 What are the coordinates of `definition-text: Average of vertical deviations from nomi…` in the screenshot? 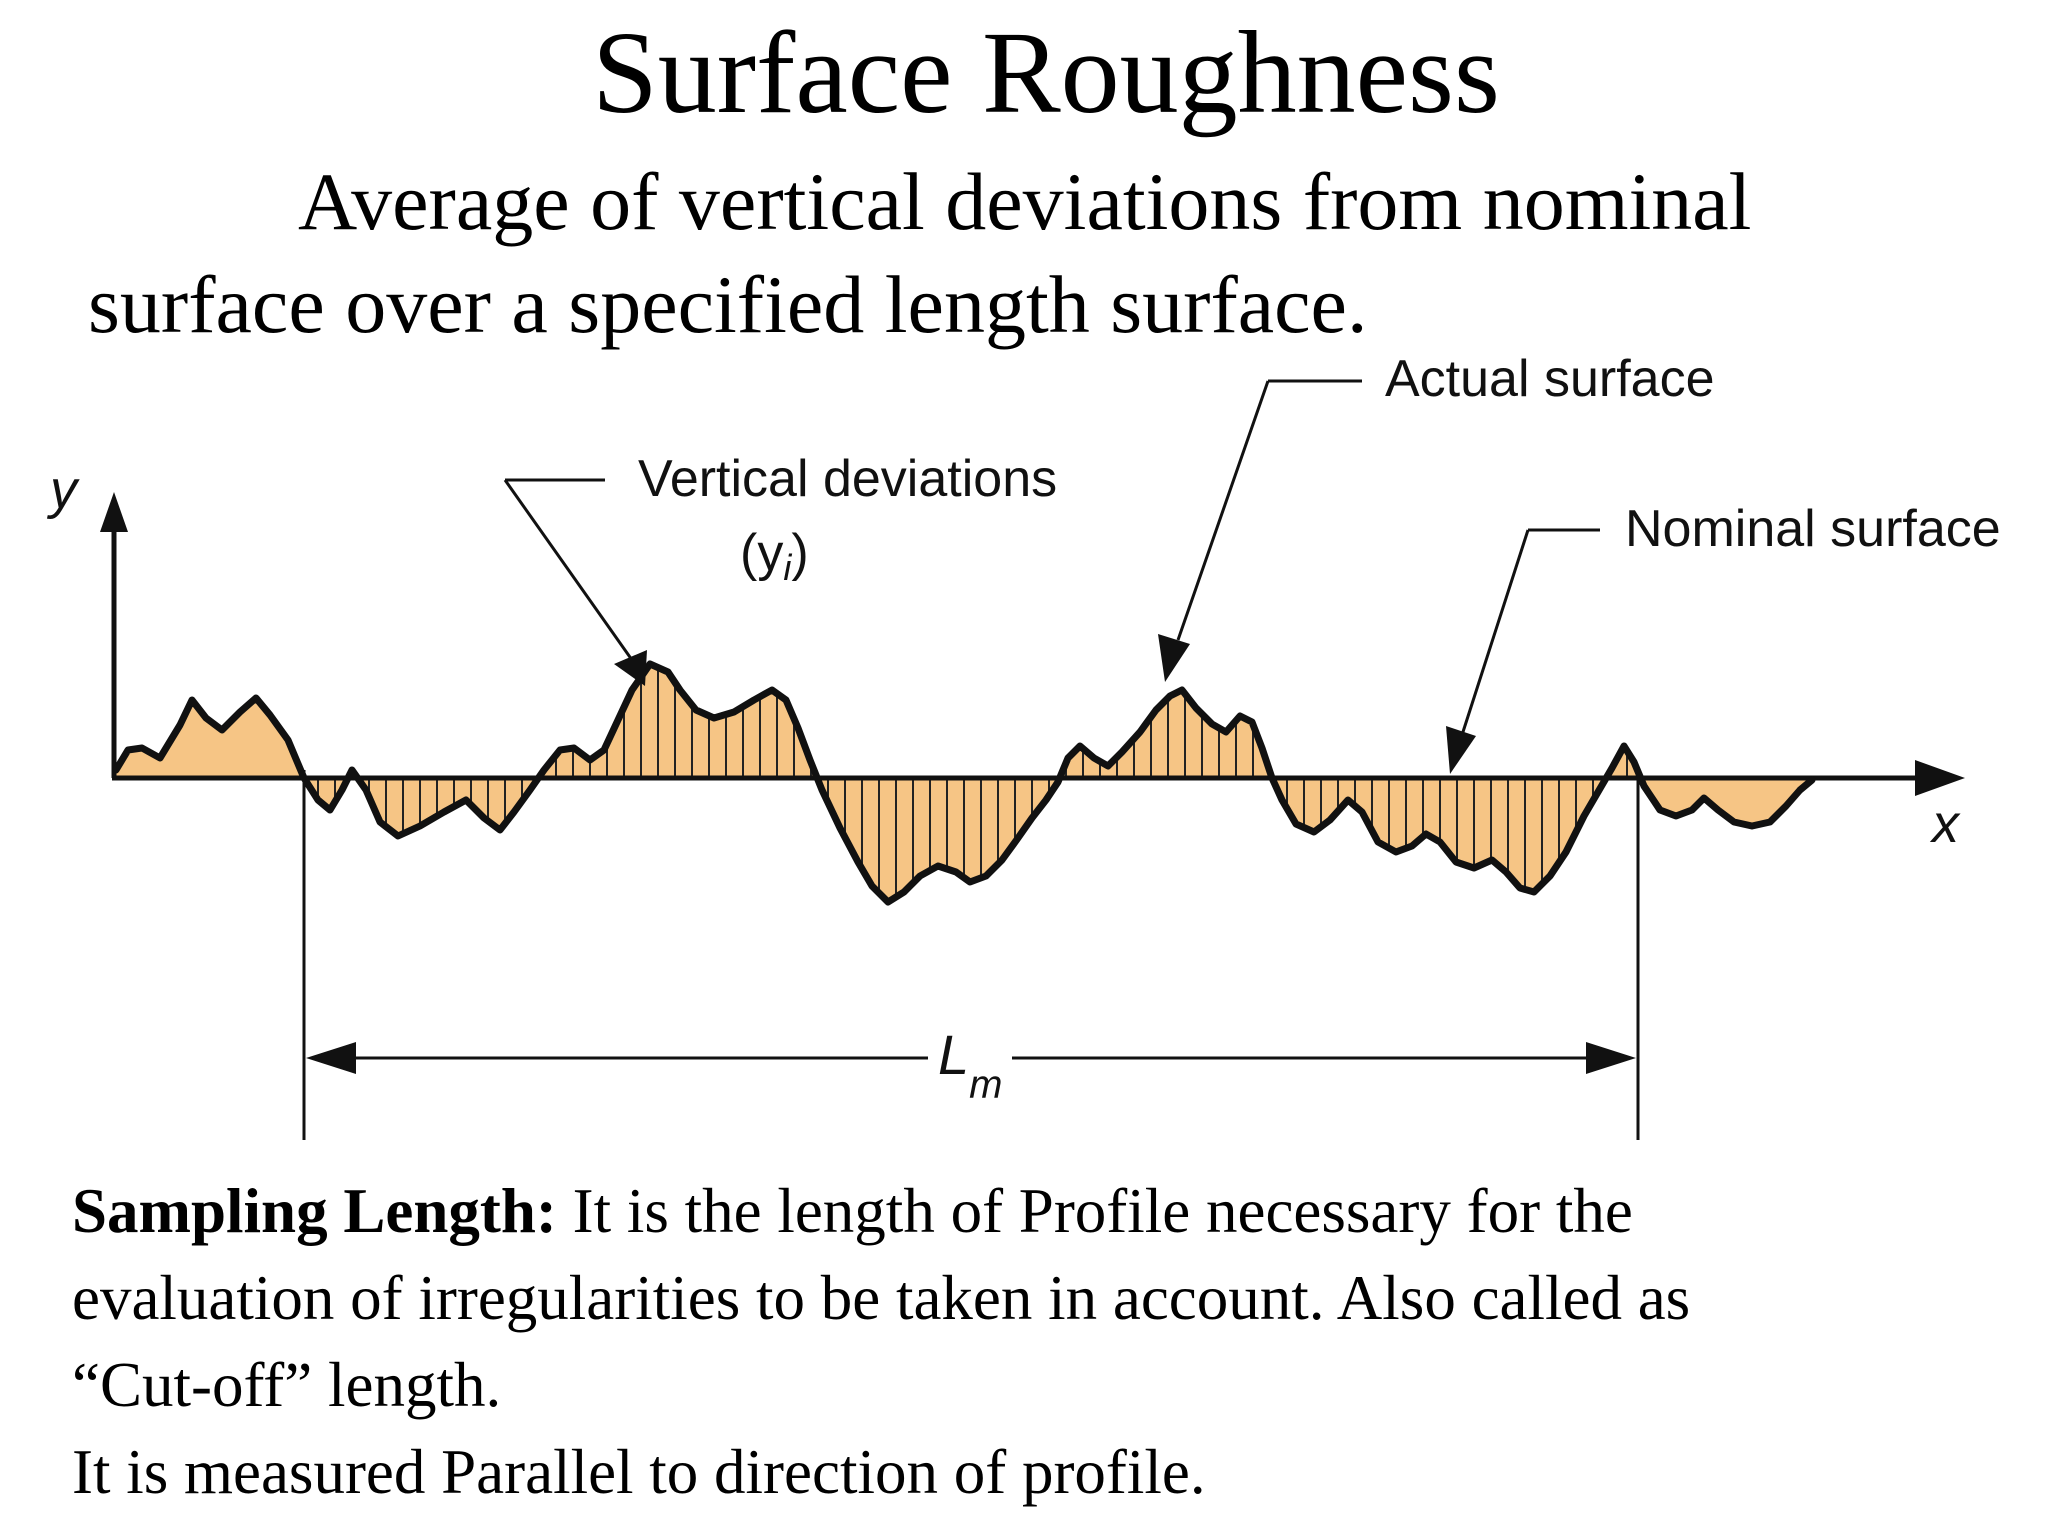 It's located at (958, 253).